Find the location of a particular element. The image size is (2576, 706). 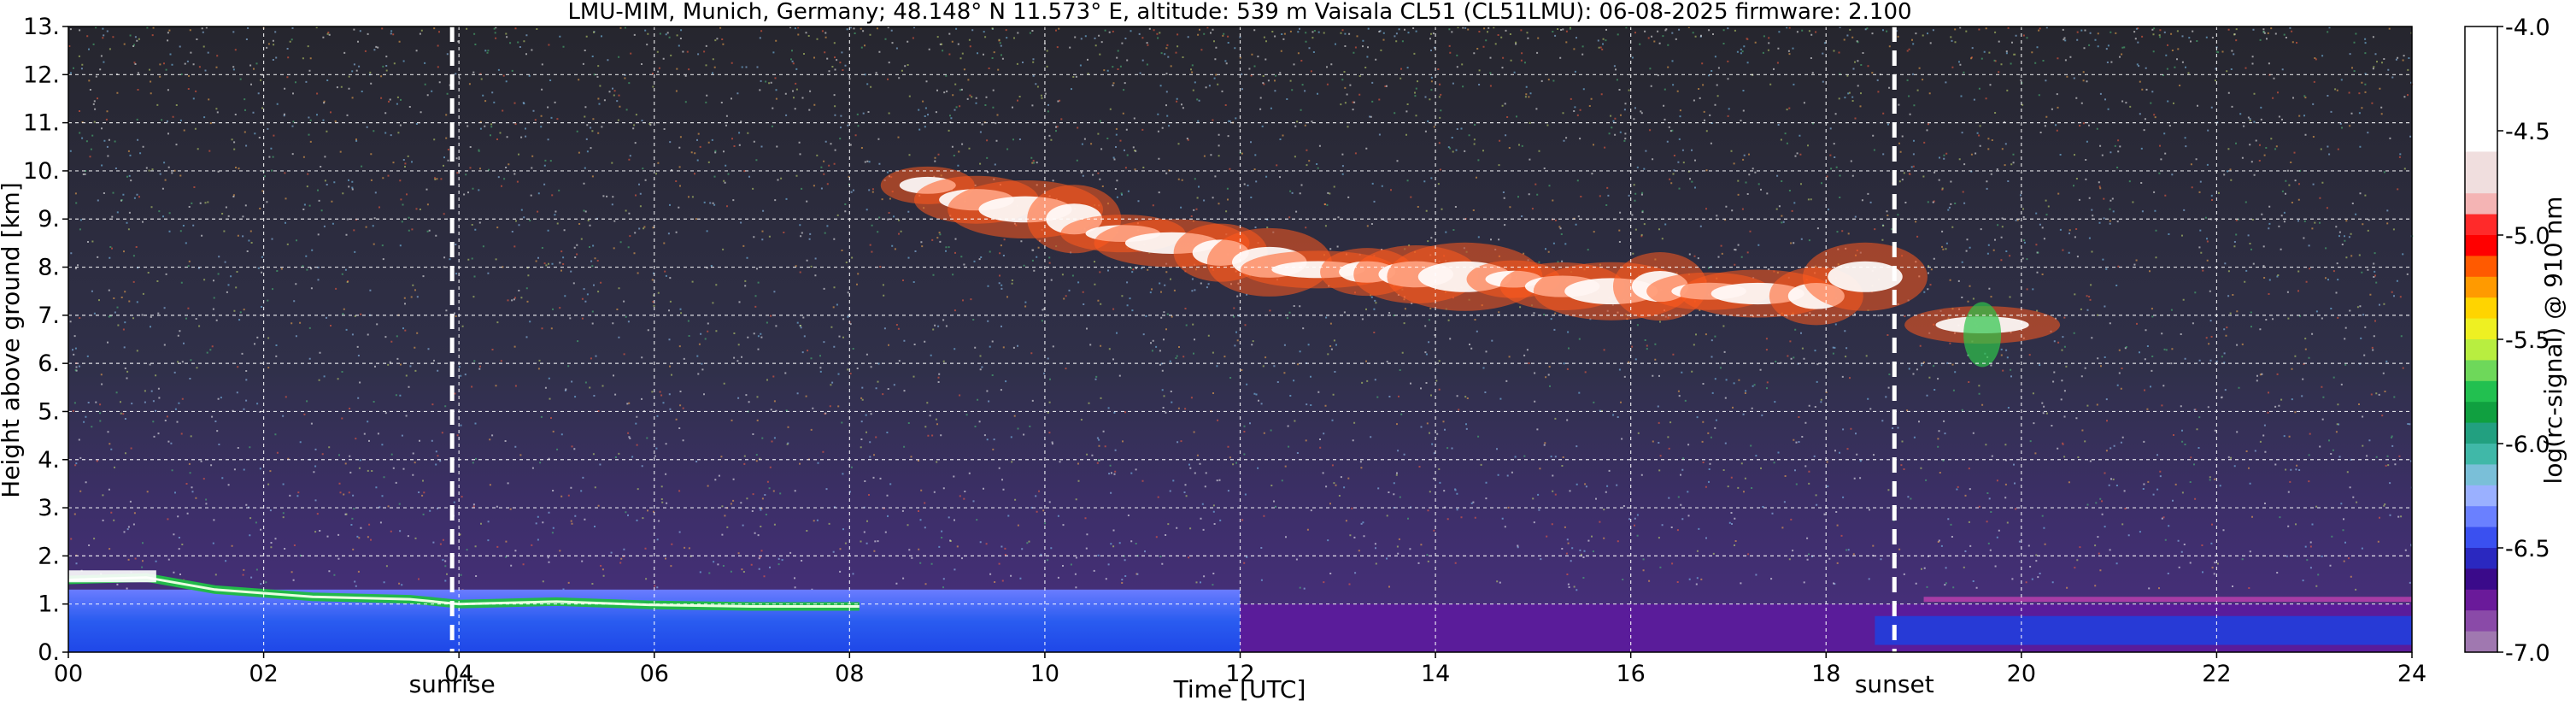

y-tick-label: 7. is located at coordinates (49, 316).